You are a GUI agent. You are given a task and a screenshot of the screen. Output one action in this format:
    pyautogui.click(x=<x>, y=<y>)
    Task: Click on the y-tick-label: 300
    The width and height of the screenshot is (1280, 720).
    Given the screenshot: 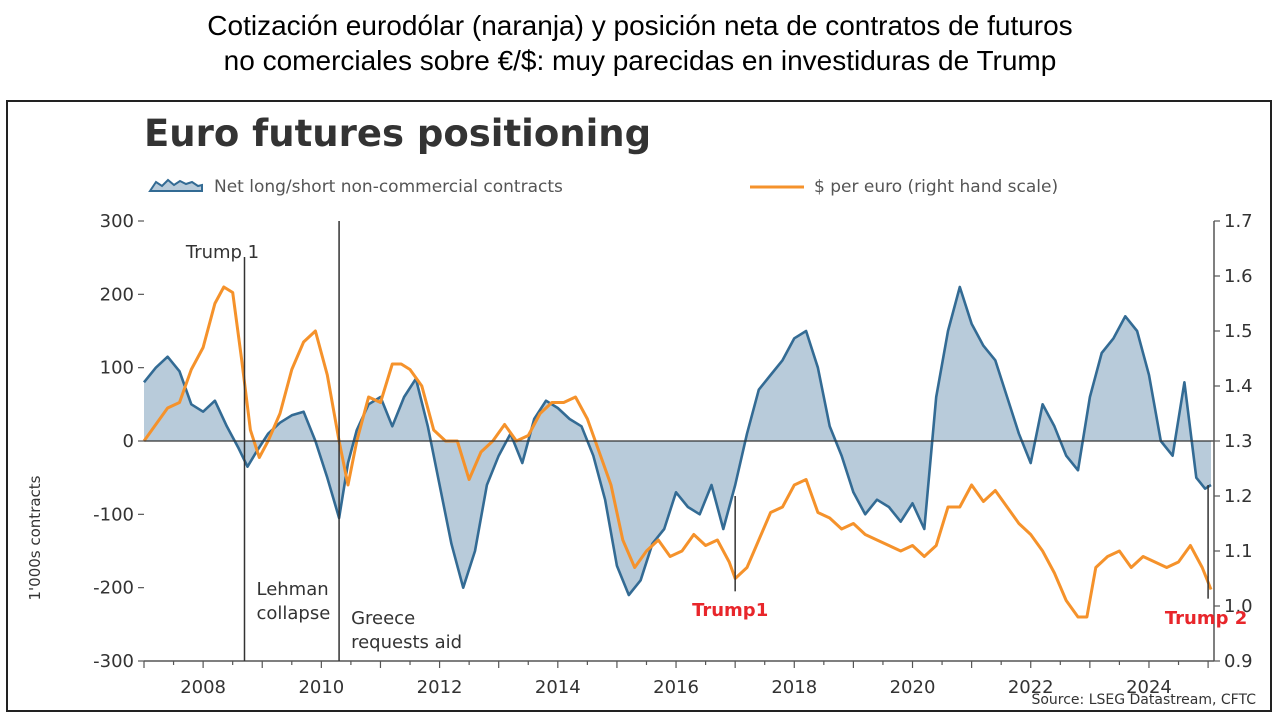 What is the action you would take?
    pyautogui.click(x=117, y=221)
    